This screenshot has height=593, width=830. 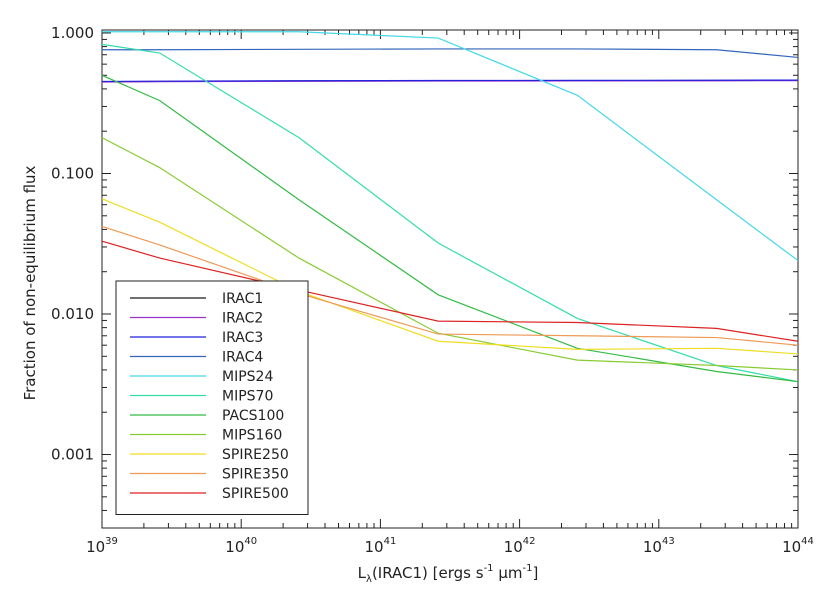 What do you see at coordinates (255, 475) in the screenshot?
I see `legend-label-spire350: SPIRE350` at bounding box center [255, 475].